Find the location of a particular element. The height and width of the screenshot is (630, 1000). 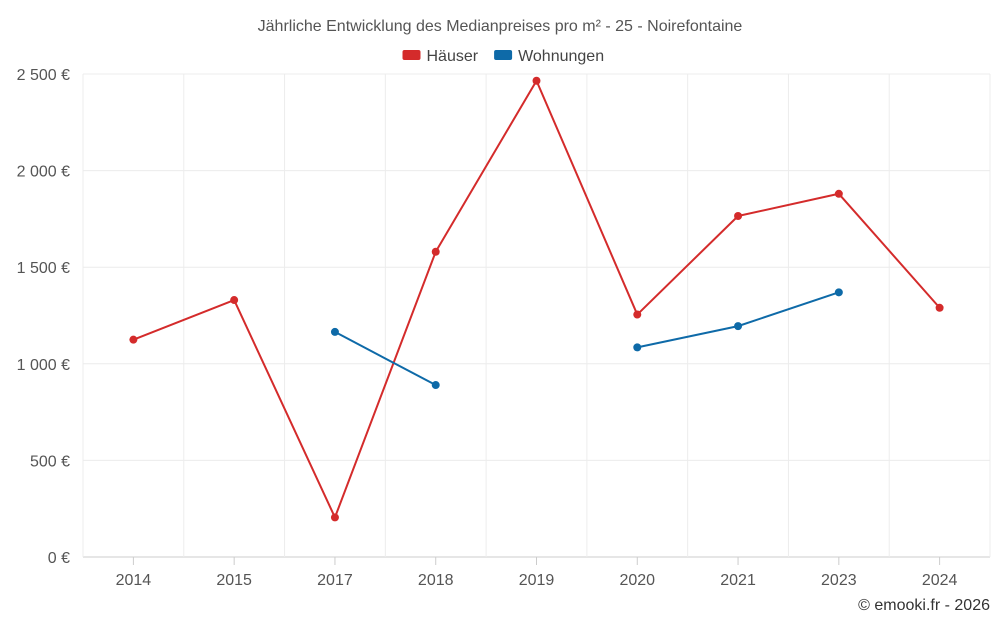

legend-item-haeuser: Häuser is located at coordinates (440, 56).